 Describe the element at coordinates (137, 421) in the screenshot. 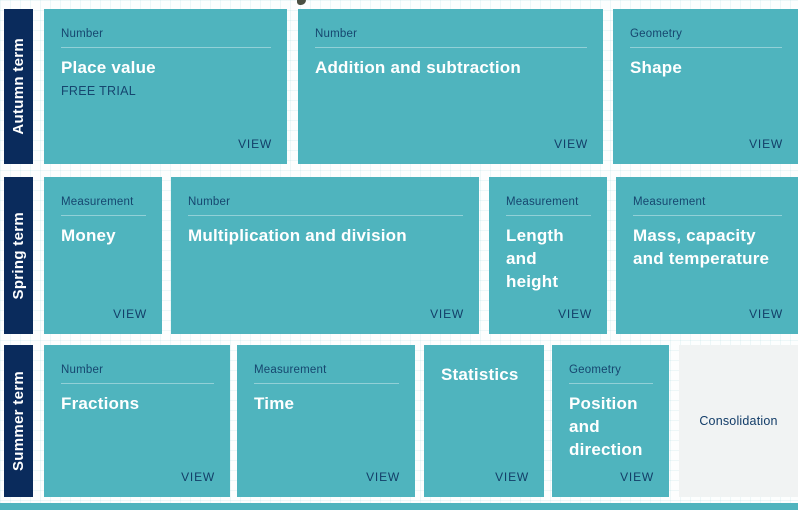

I see `card-fractions: Number Fractions VIEW` at that location.